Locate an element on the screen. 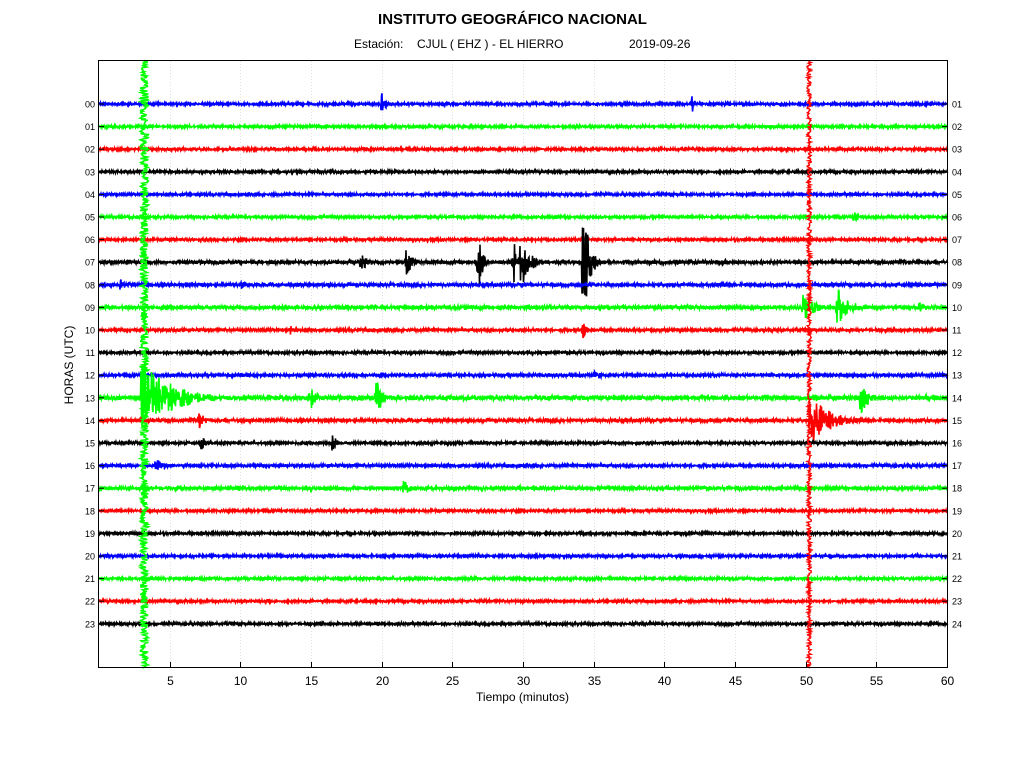 The height and width of the screenshot is (768, 1025). y-tick-label-right: 21 is located at coordinates (957, 557).